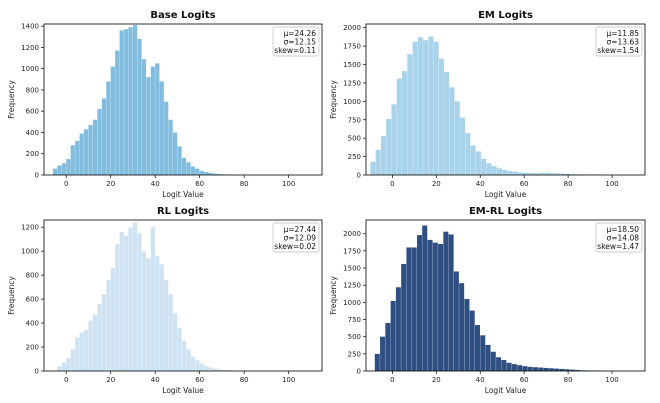 The height and width of the screenshot is (403, 660). Describe the element at coordinates (66, 380) in the screenshot. I see `x-tick-label: 0` at that location.